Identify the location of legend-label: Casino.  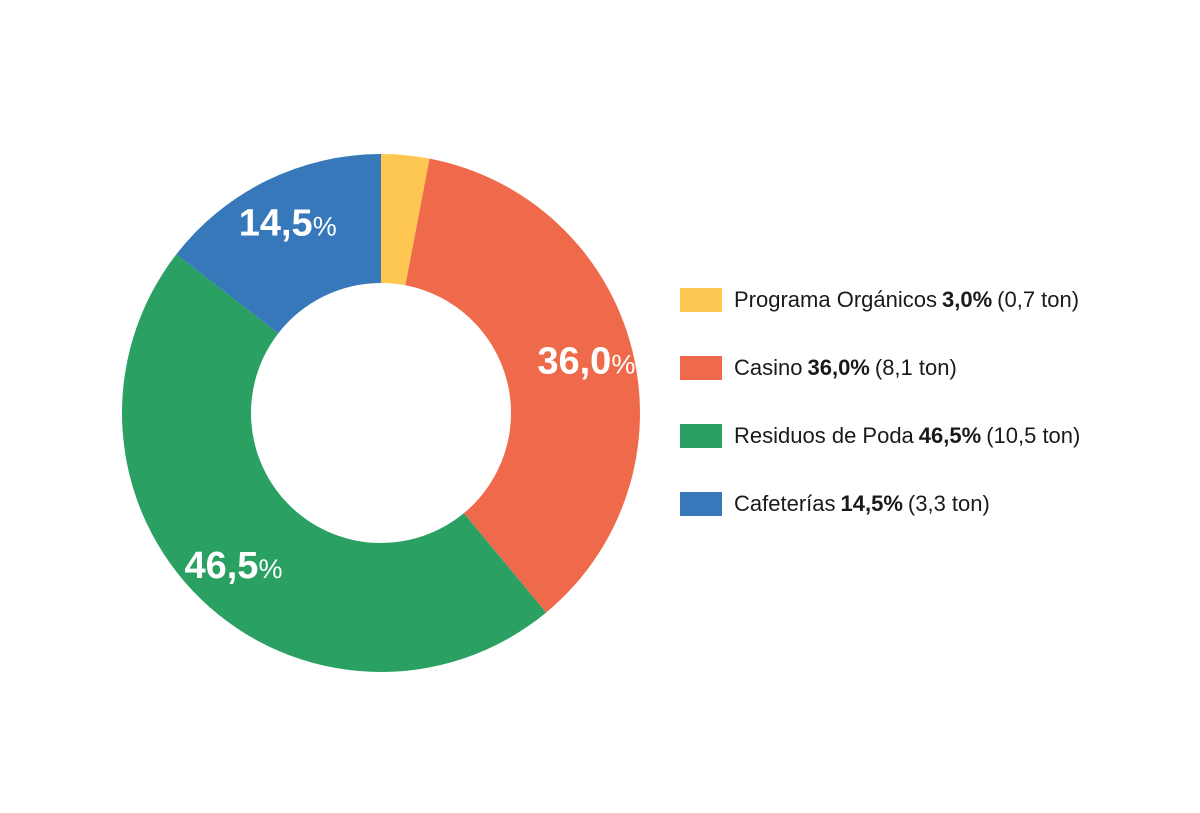
(768, 367).